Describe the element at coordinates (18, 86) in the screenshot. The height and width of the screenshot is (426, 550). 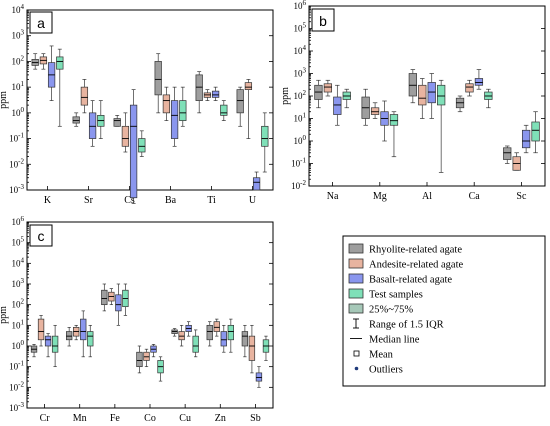
I see `y-tick-label: 10¹` at that location.